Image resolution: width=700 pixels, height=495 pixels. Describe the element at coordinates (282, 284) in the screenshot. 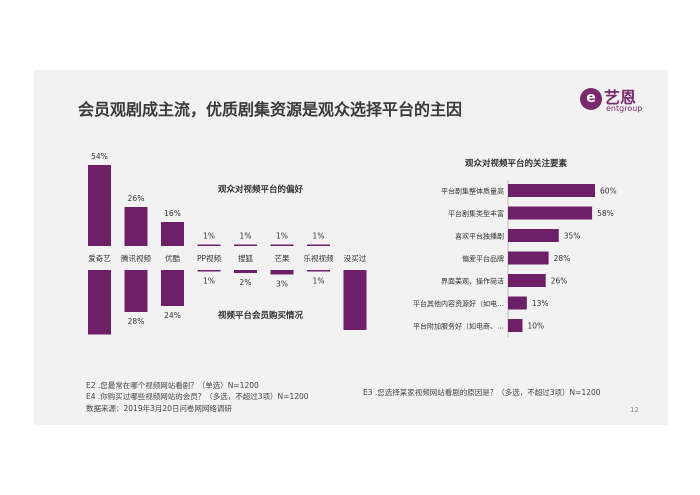

I see `membership-data-label: 3%` at that location.